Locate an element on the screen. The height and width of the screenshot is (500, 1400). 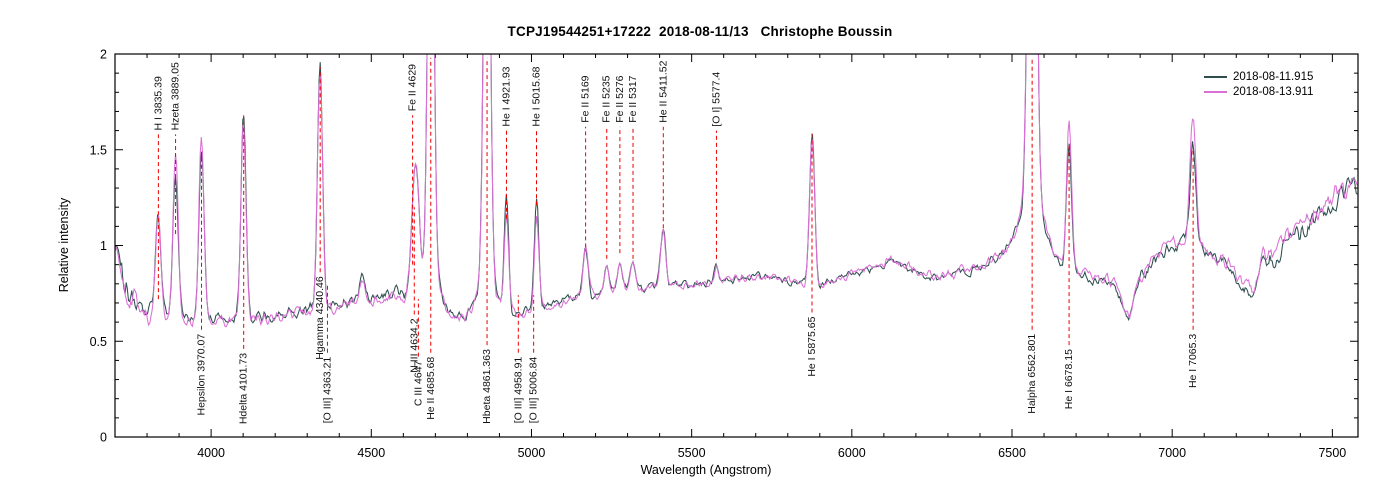
spectral-line-label: Fe II 5317 is located at coordinates (633, 98).